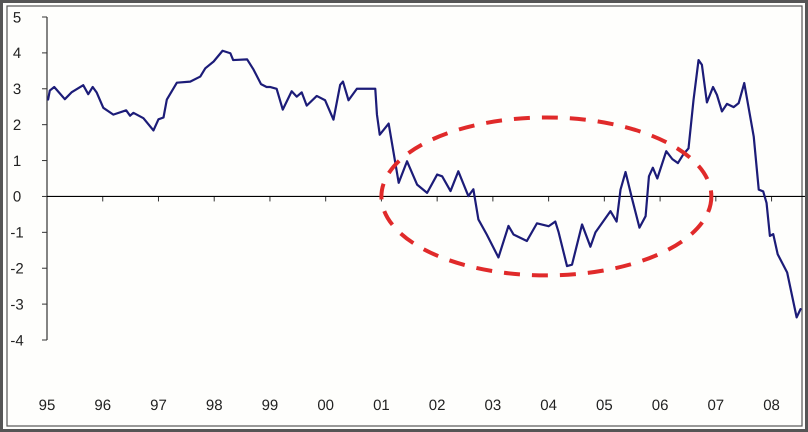 This screenshot has width=808, height=432. Describe the element at coordinates (604, 405) in the screenshot. I see `x-tick-label: 05` at that location.